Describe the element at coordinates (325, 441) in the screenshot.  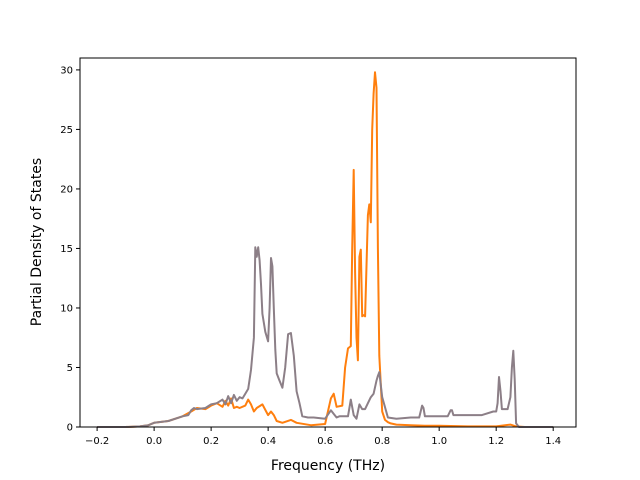
I see `x-tick-label: 0.6` at that location.